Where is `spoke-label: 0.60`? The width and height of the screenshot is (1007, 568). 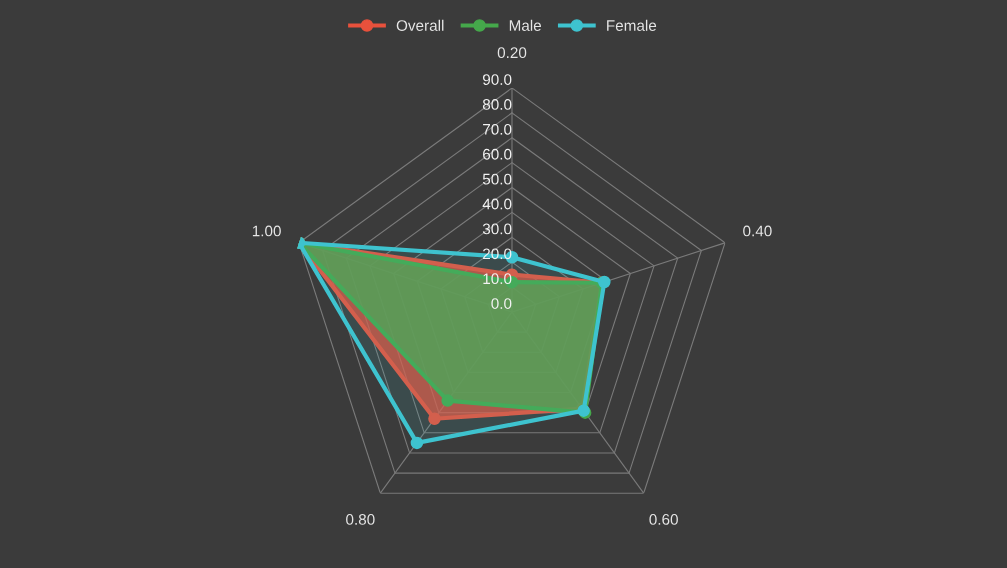 spoke-label: 0.60 is located at coordinates (663, 519).